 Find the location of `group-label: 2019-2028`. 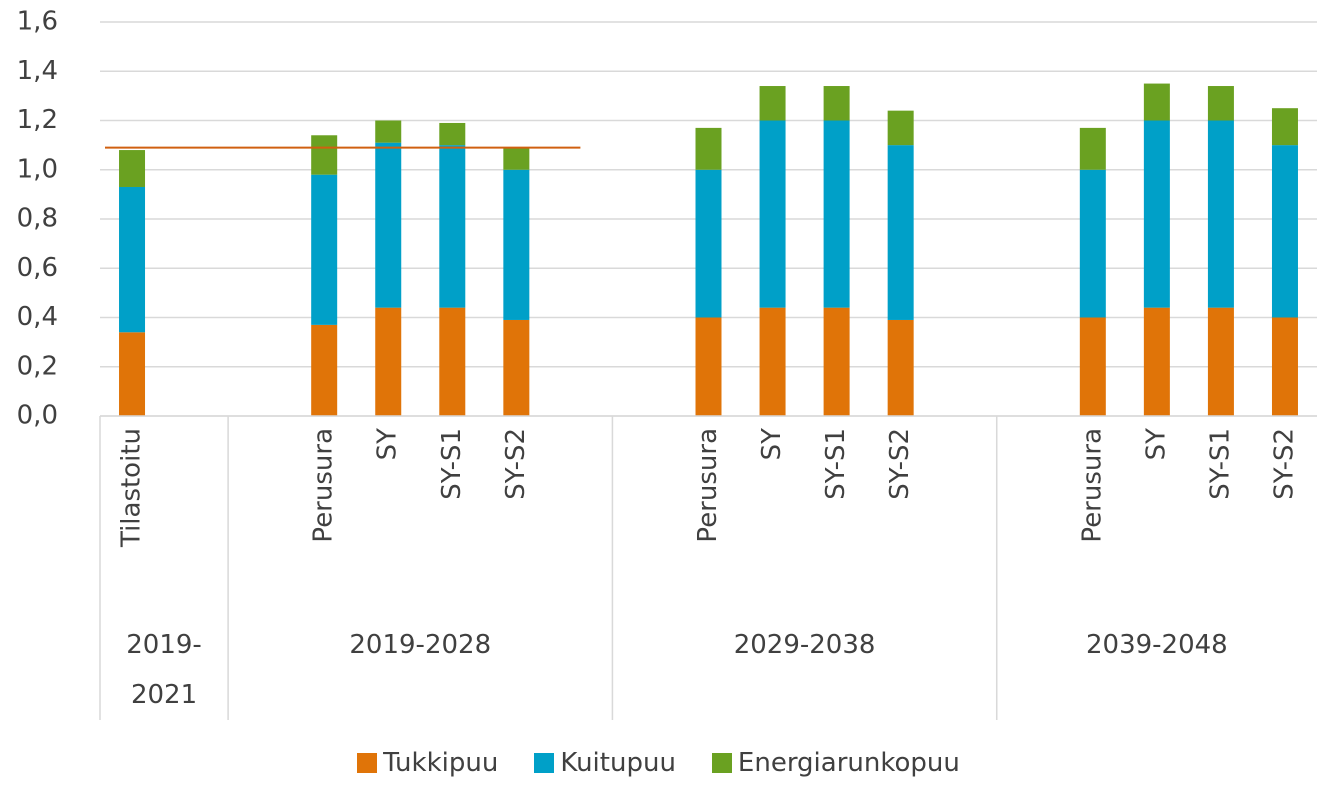

group-label: 2019-2028 is located at coordinates (420, 645).